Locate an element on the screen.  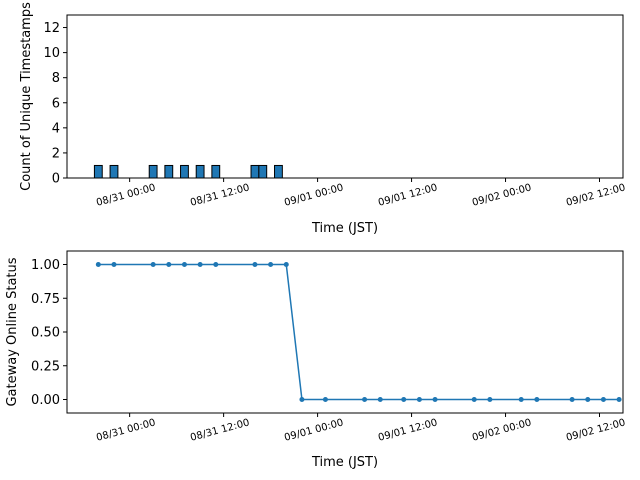
y-tick-label: 6 is located at coordinates (56, 103).